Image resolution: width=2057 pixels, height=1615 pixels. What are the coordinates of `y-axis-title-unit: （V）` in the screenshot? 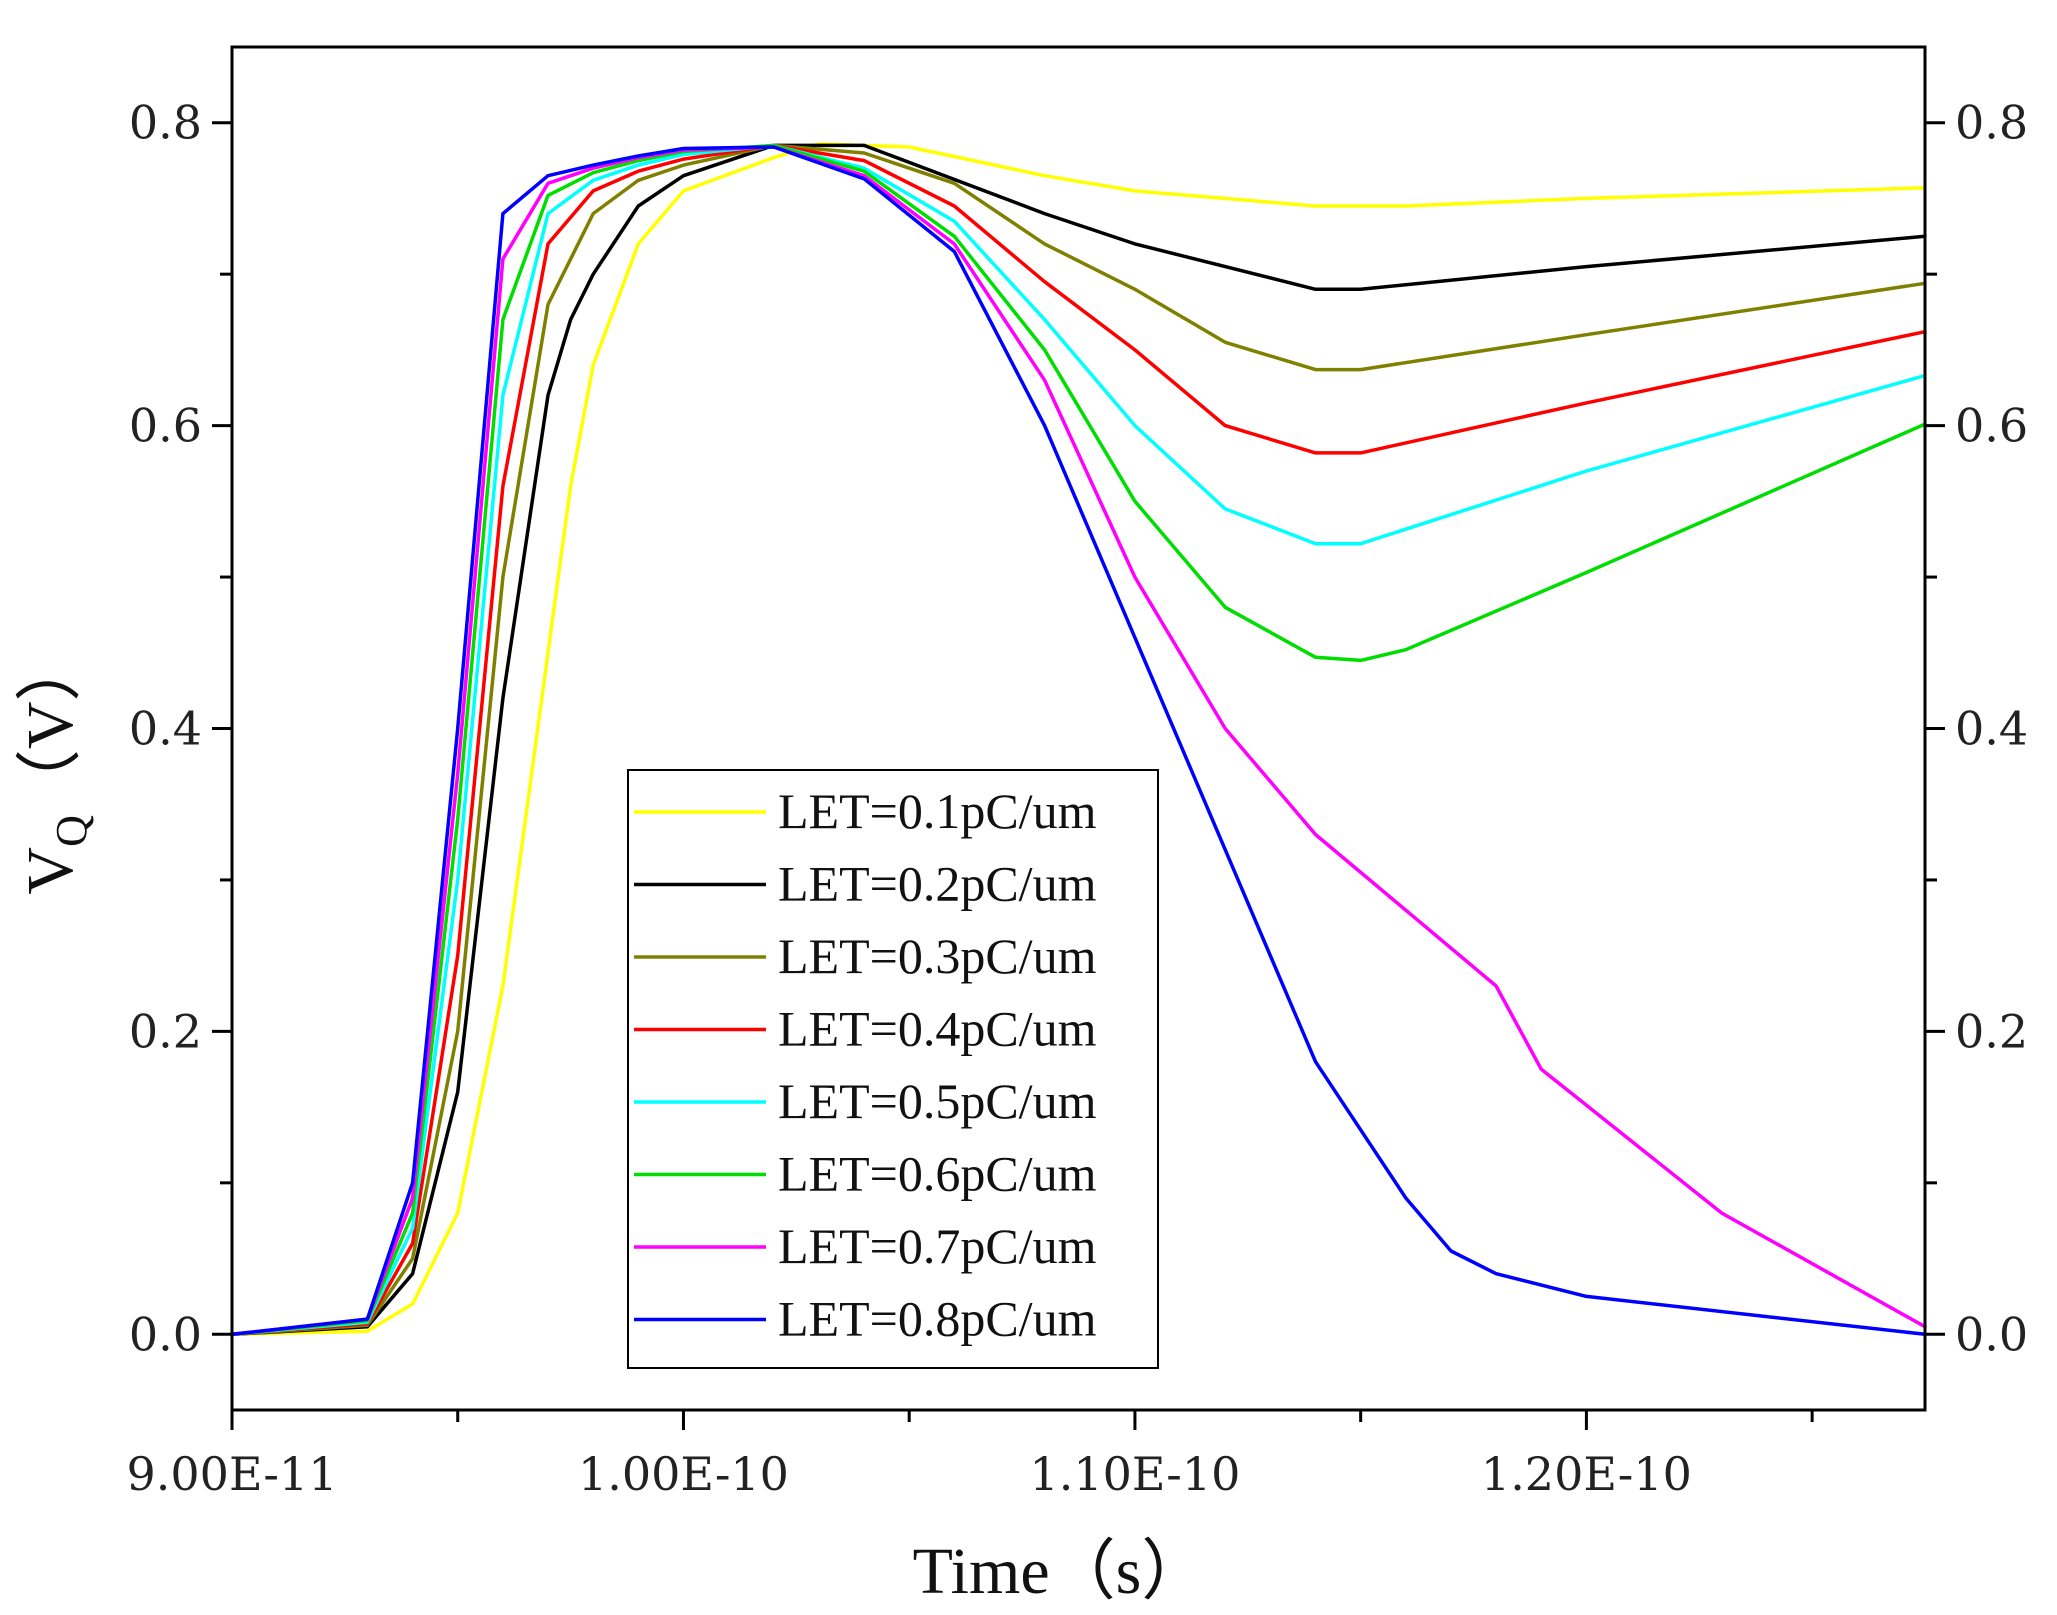 It's located at (50, 725).